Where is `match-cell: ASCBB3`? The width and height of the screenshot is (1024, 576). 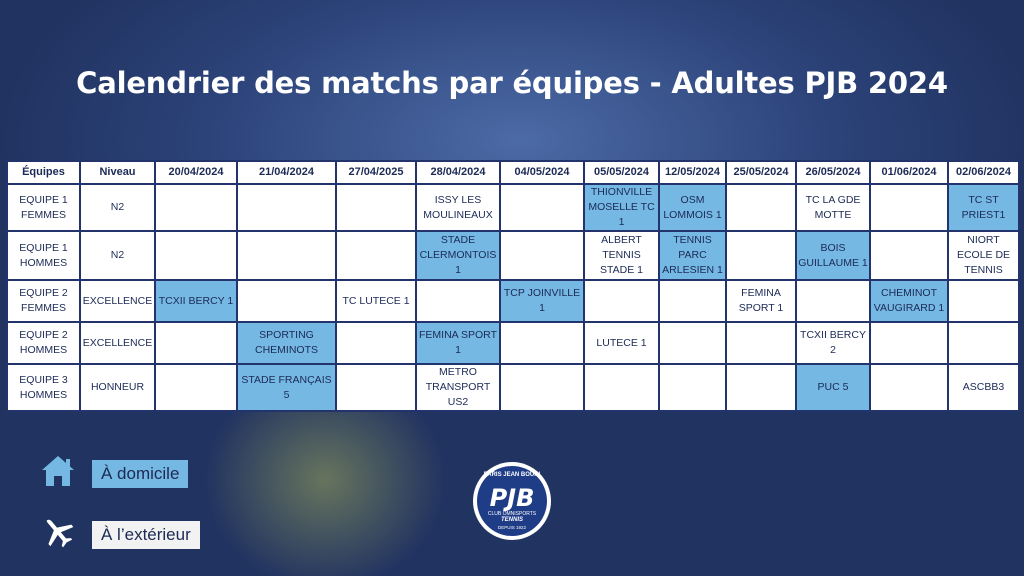
match-cell: ASCBB3 is located at coordinates (983, 387).